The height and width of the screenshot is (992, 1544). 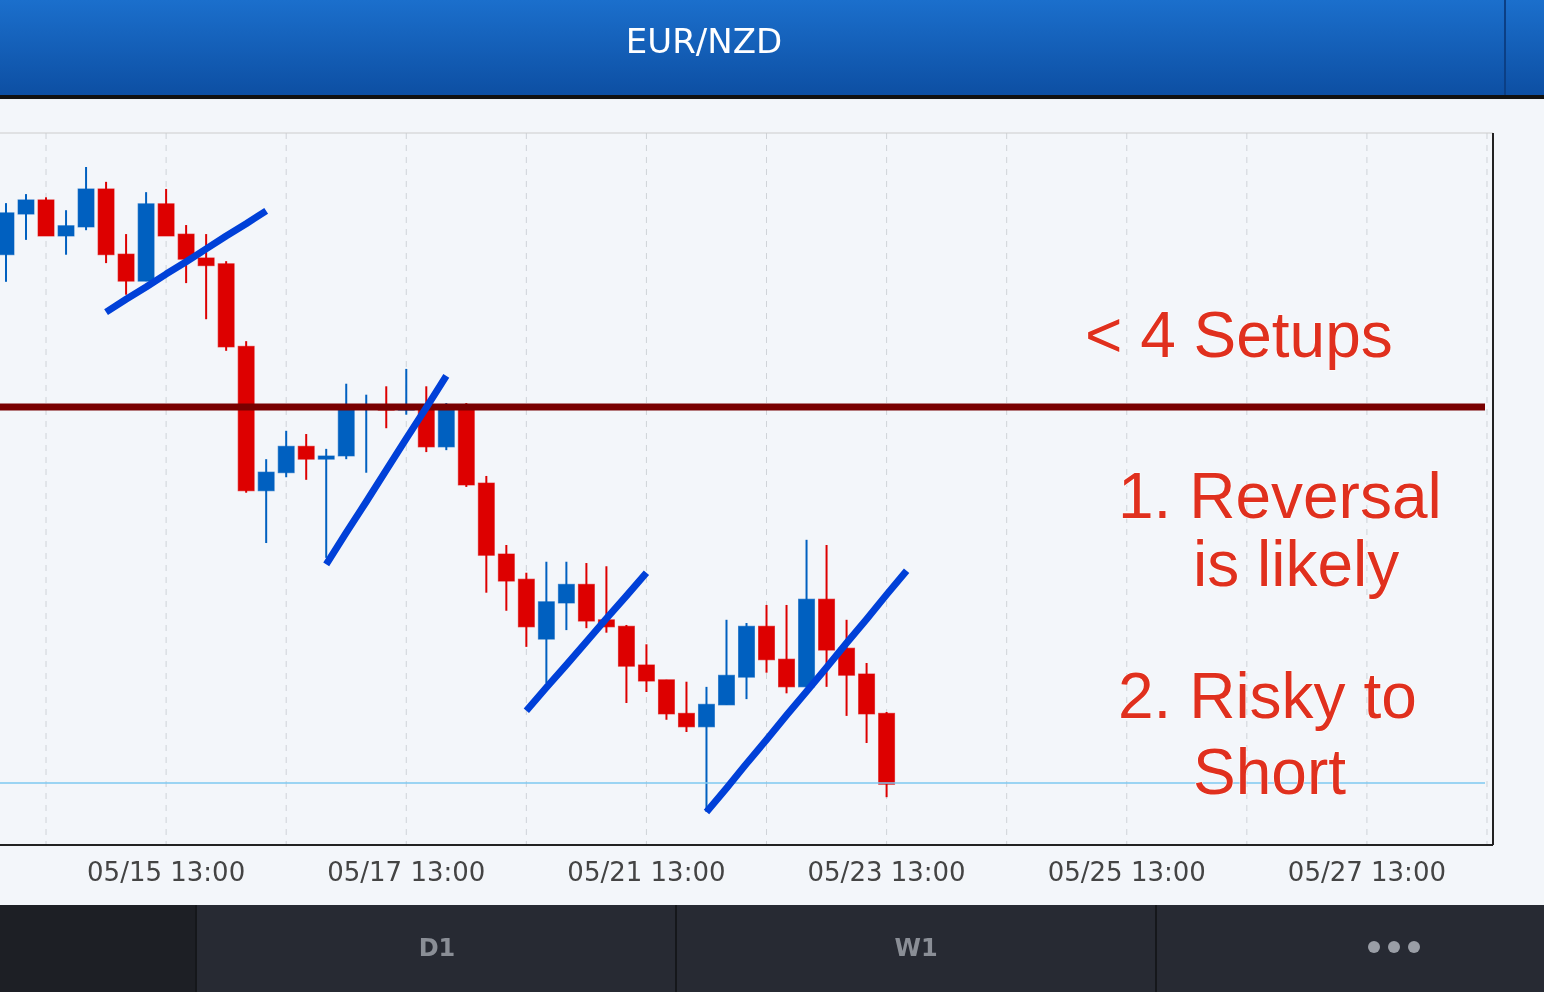 I want to click on x-tick-label: 05/23 13:00, so click(x=886, y=872).